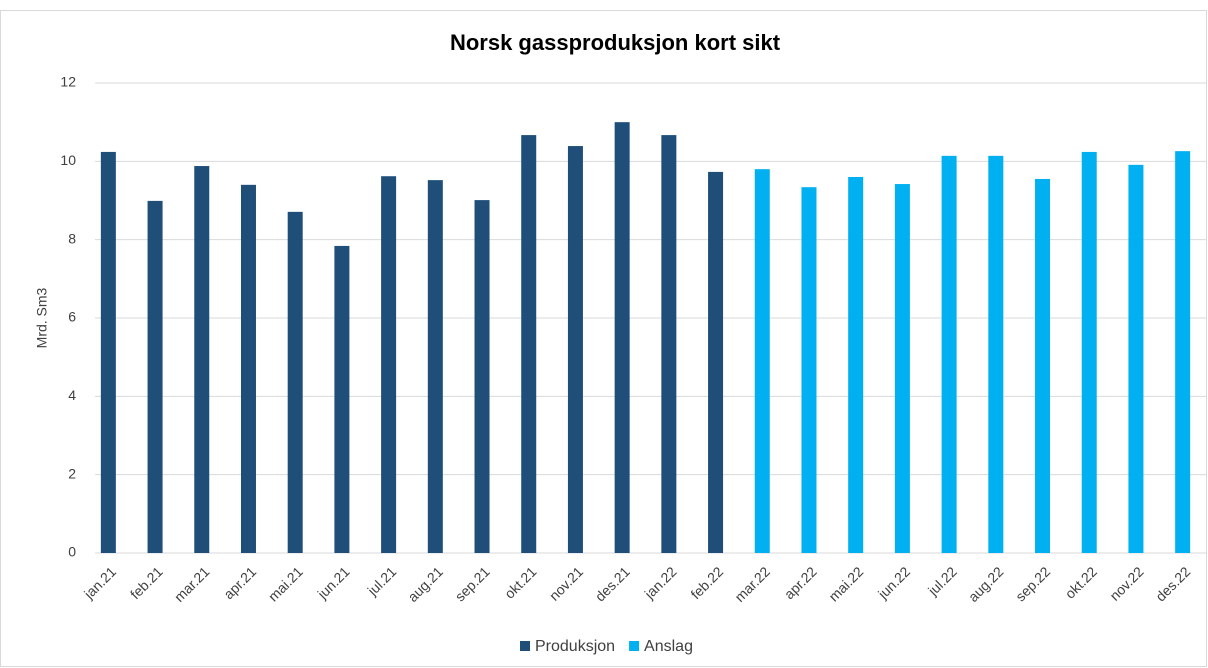  Describe the element at coordinates (72, 552) in the screenshot. I see `y-tick-label: 0` at that location.